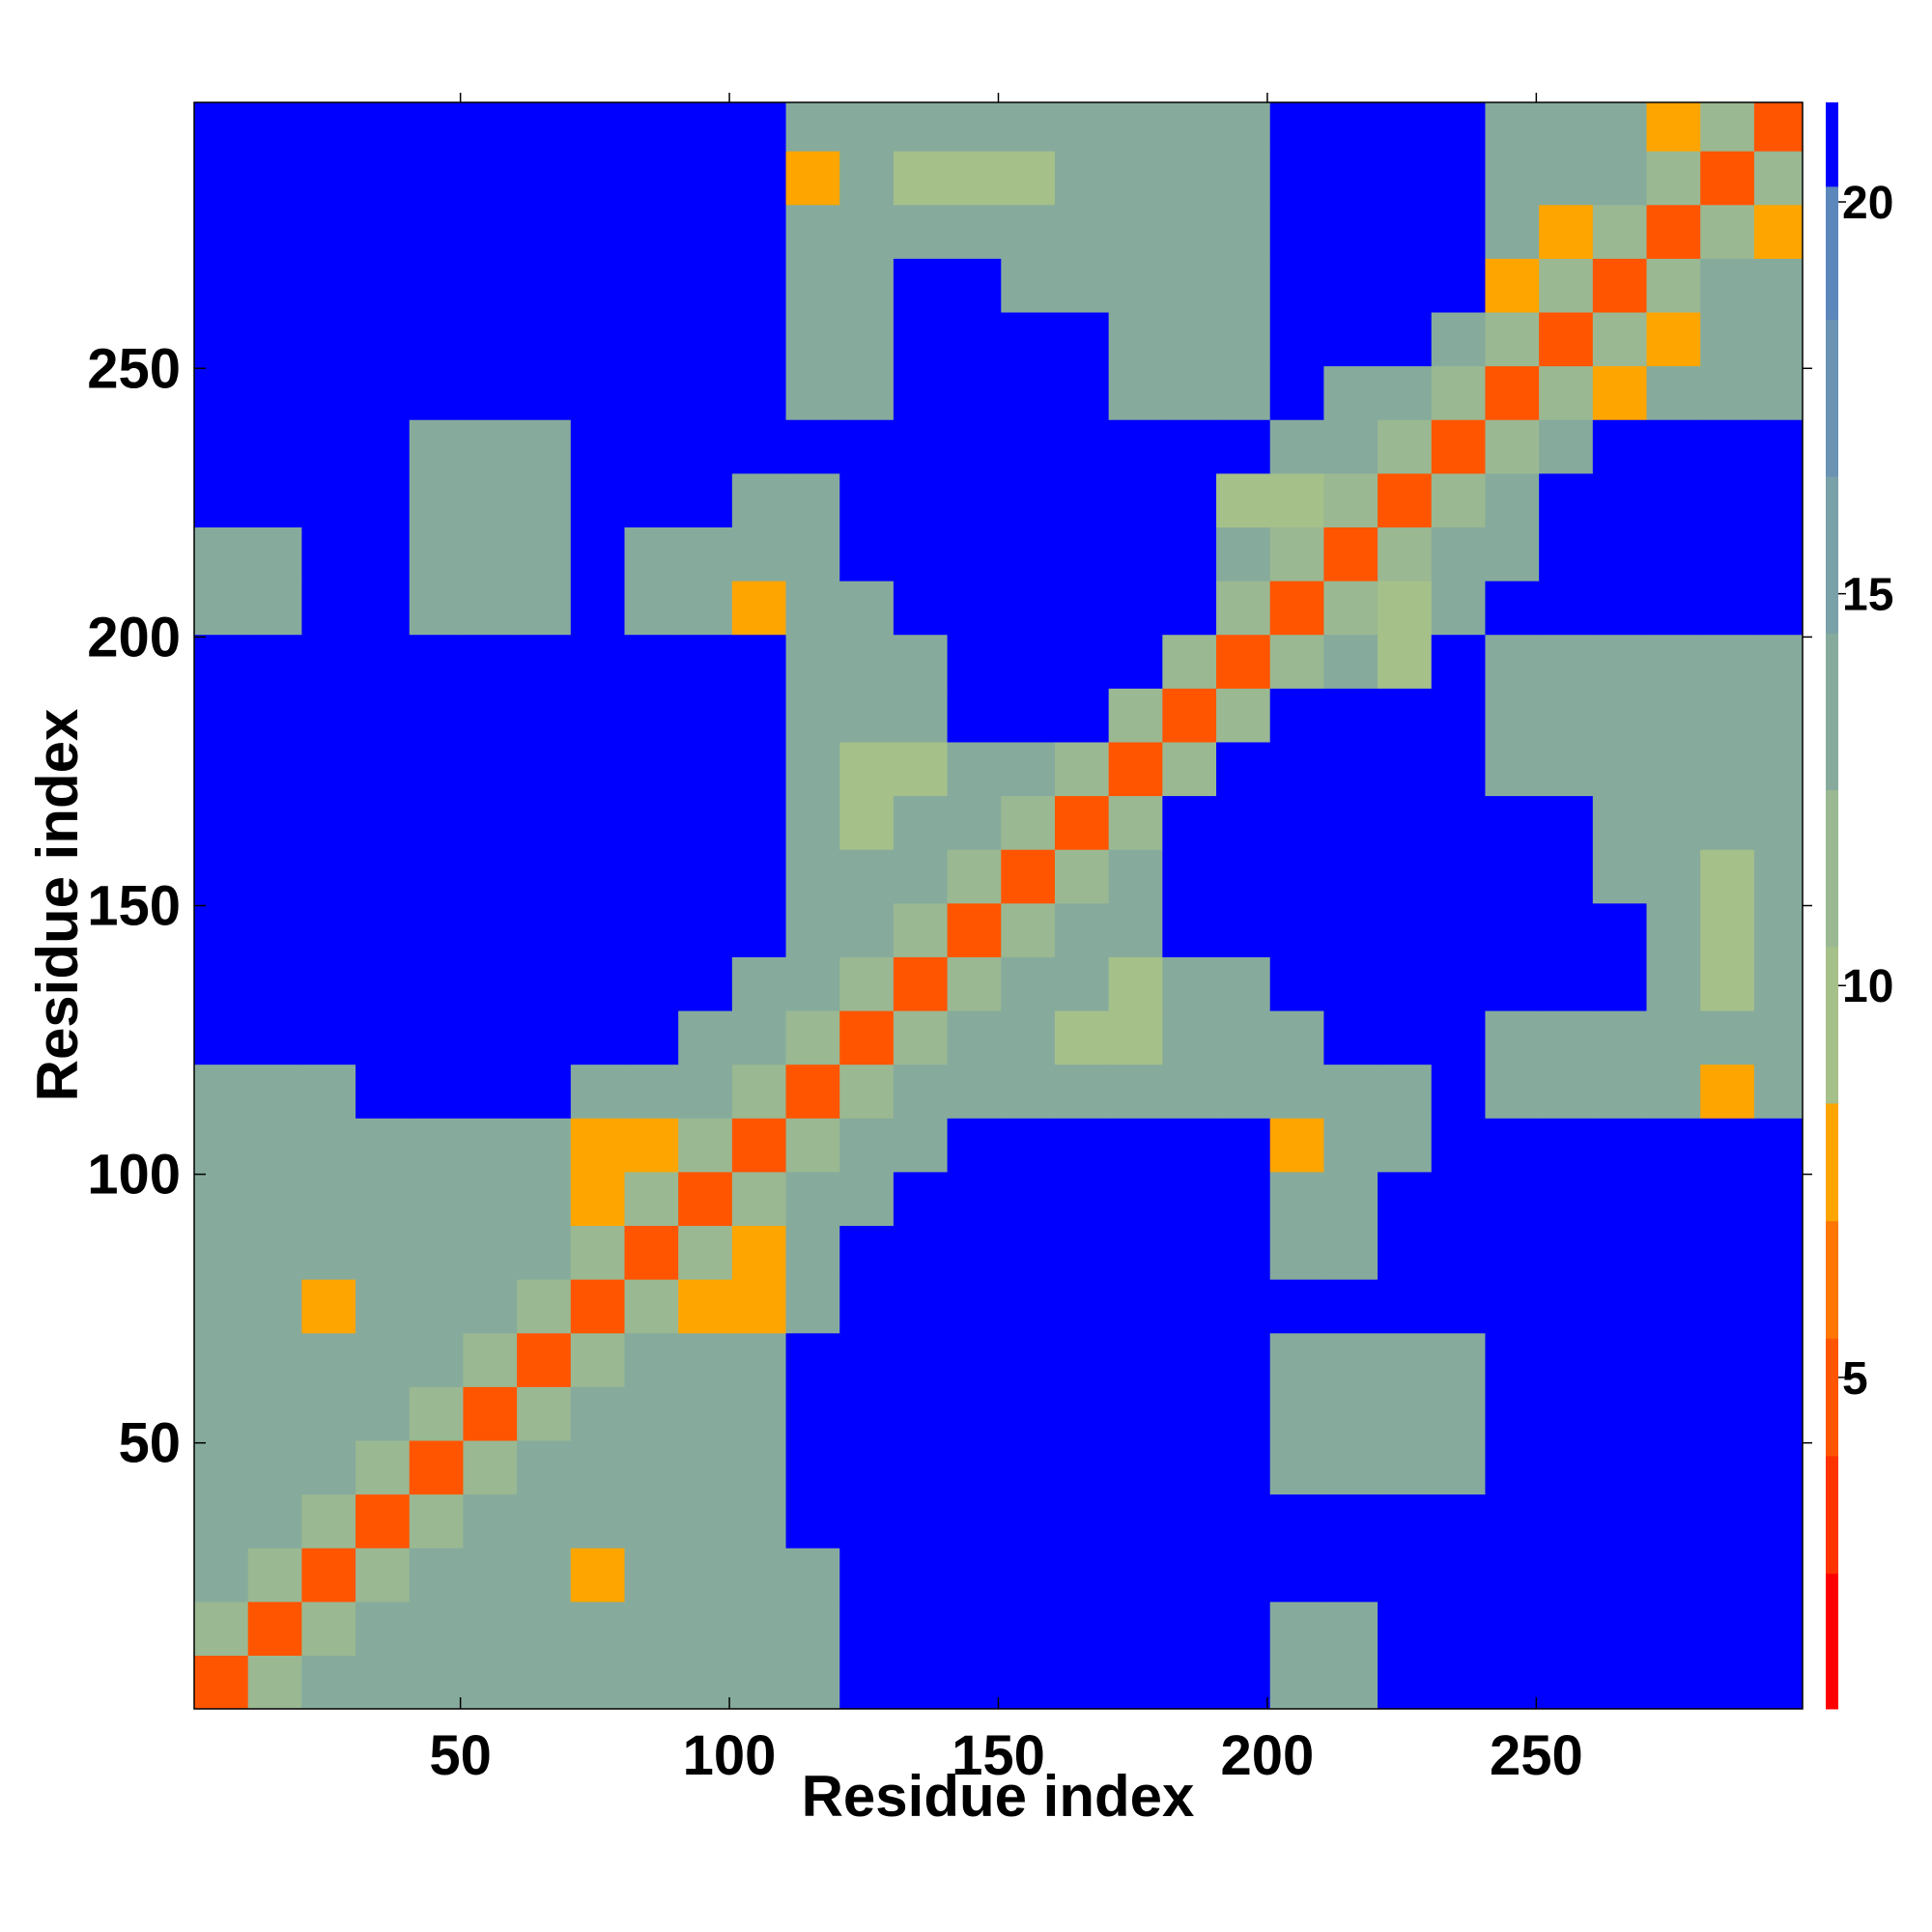 The width and height of the screenshot is (1932, 1932). Describe the element at coordinates (149, 1443) in the screenshot. I see `y-tick-label: 50` at that location.